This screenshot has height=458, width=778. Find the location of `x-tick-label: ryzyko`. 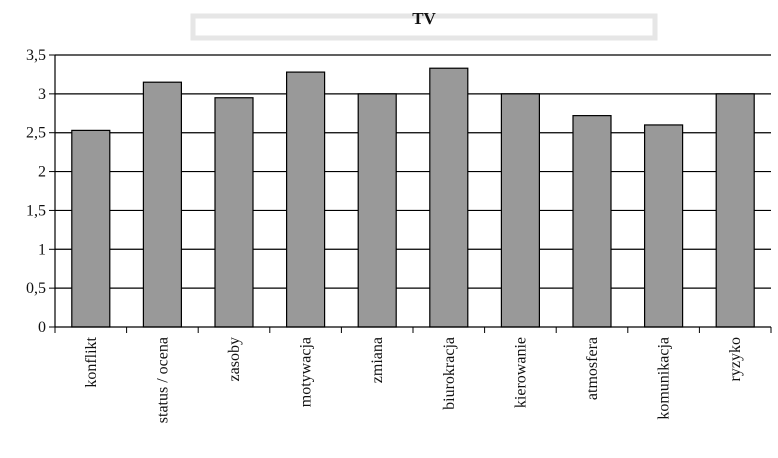

x-tick-label: ryzyko is located at coordinates (735, 359).